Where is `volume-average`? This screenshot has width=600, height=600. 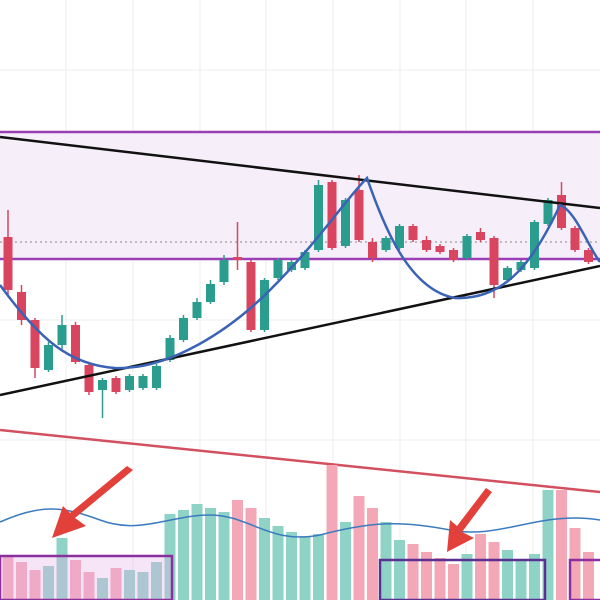
volume-average is located at coordinates (300, 523).